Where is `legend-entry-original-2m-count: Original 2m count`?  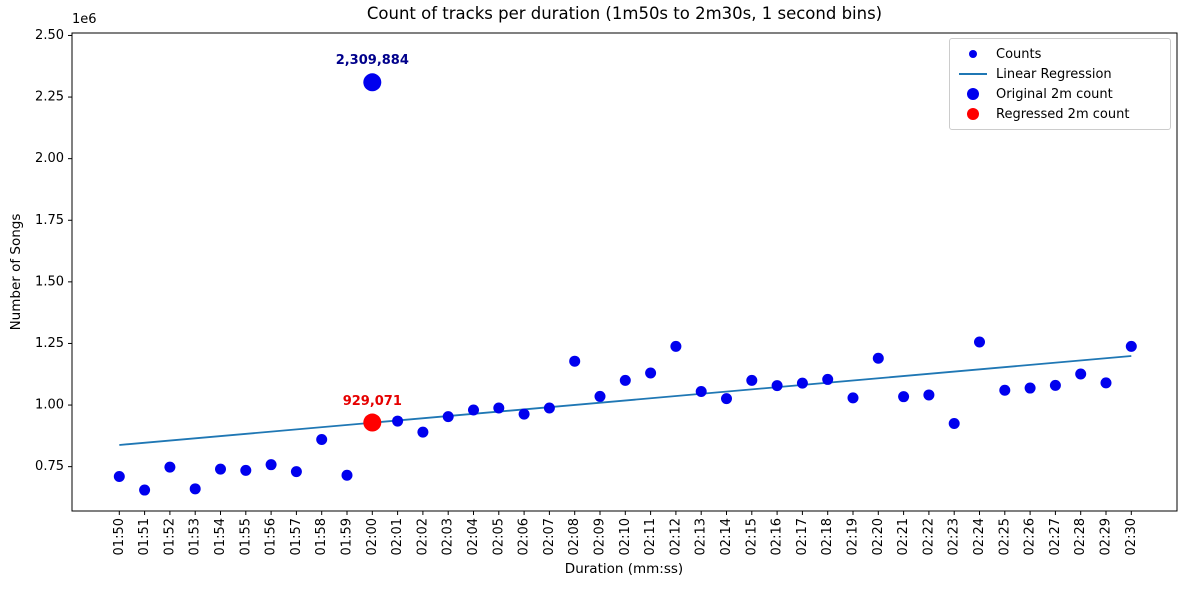 legend-entry-original-2m-count: Original 2m count is located at coordinates (1059, 94).